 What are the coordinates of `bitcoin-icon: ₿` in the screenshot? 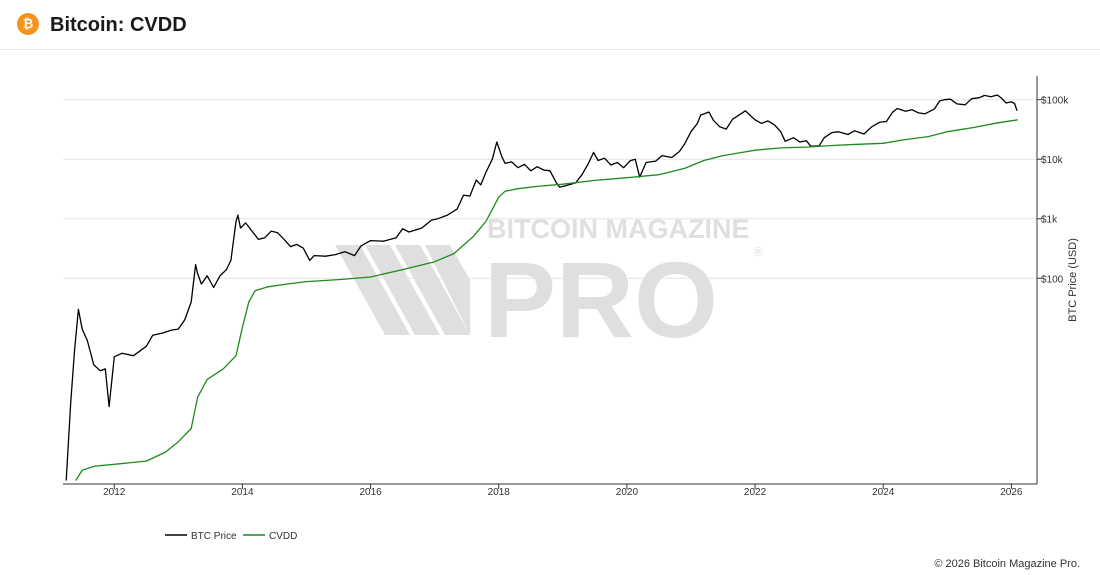 It's located at (28, 24).